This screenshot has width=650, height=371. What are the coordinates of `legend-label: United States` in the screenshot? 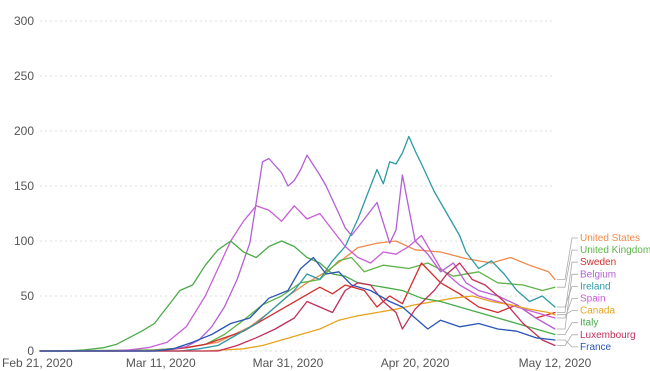 It's located at (610, 238).